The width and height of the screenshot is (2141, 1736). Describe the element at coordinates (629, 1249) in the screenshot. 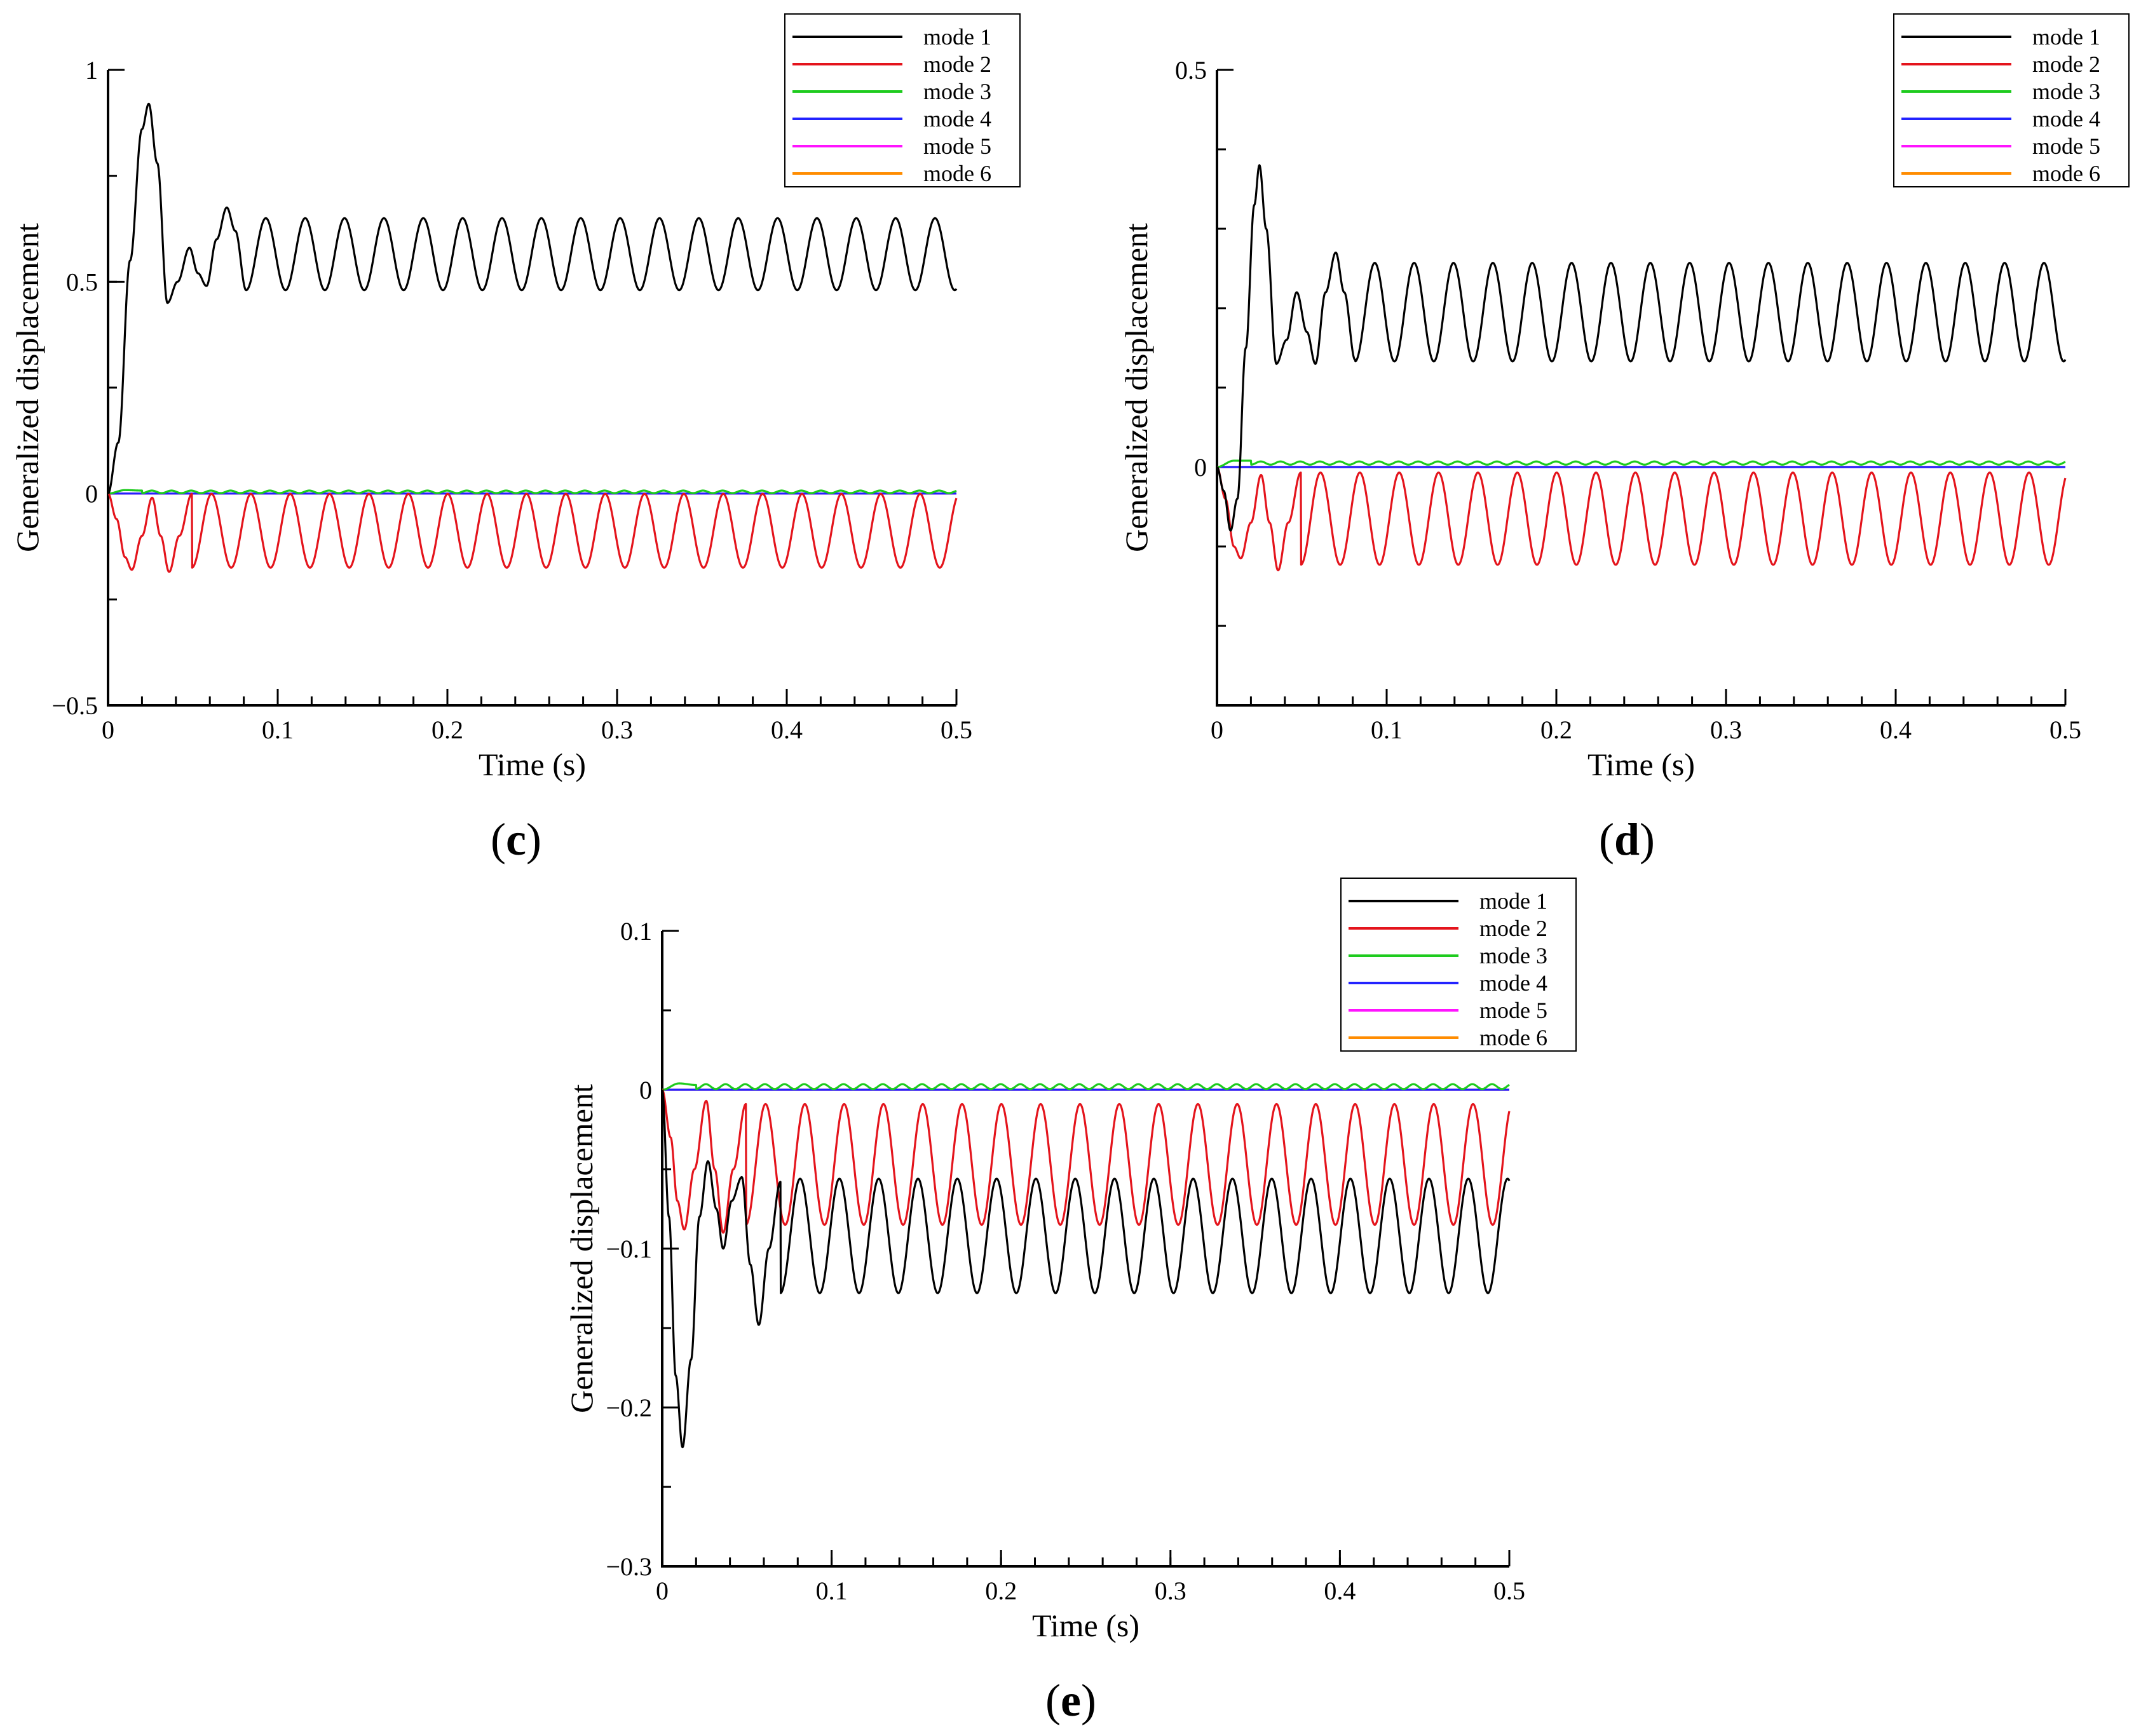

I see `y-tick-label: −0.1` at that location.